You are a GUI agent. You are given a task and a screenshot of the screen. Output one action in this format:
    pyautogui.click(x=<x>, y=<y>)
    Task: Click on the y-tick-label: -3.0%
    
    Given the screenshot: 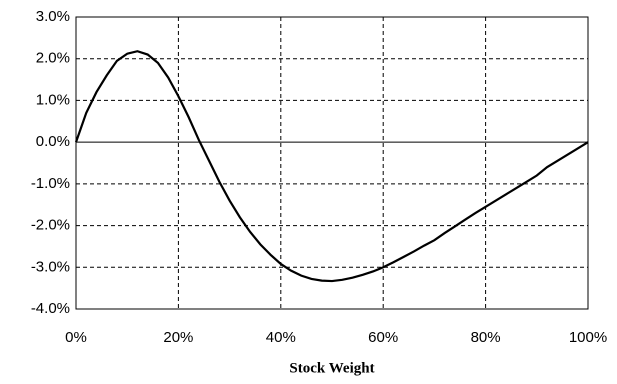 What is the action you would take?
    pyautogui.click(x=50, y=266)
    